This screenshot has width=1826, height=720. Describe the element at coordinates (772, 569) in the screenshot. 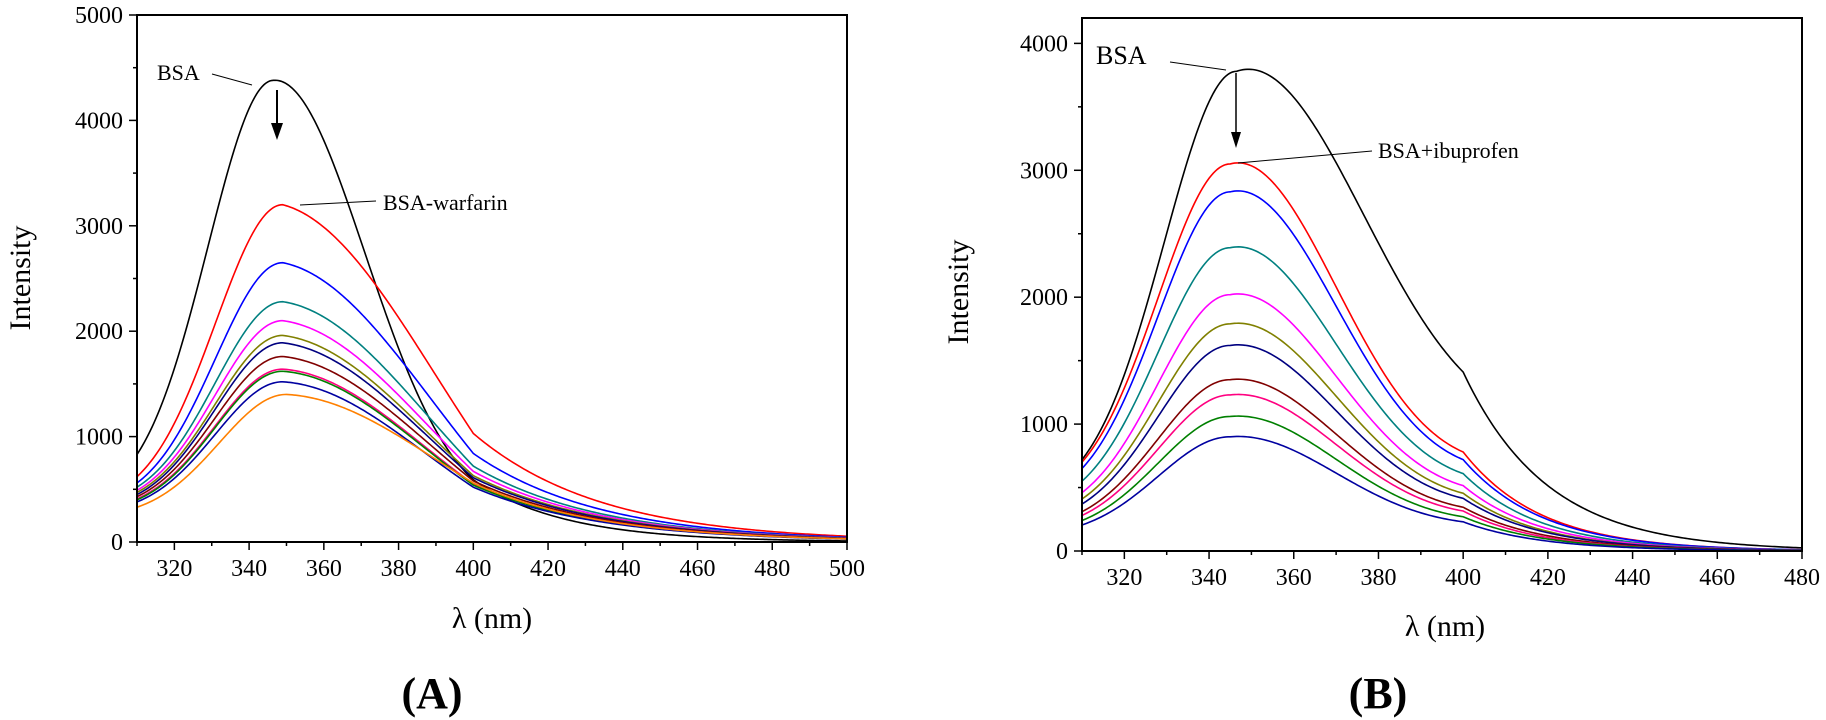

I see `x-tick-label-a-480: 480` at that location.